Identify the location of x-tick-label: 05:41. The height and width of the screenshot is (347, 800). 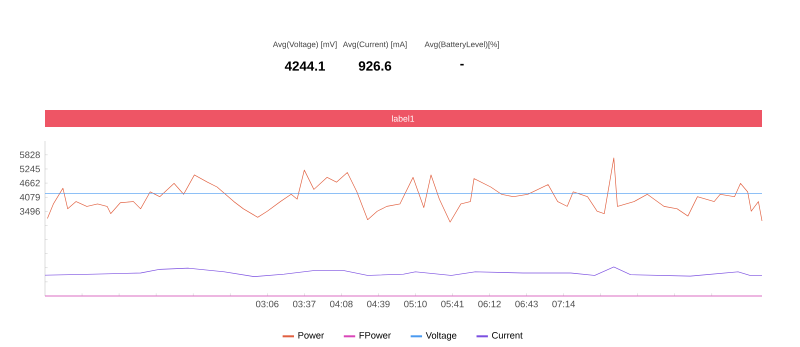
(452, 304).